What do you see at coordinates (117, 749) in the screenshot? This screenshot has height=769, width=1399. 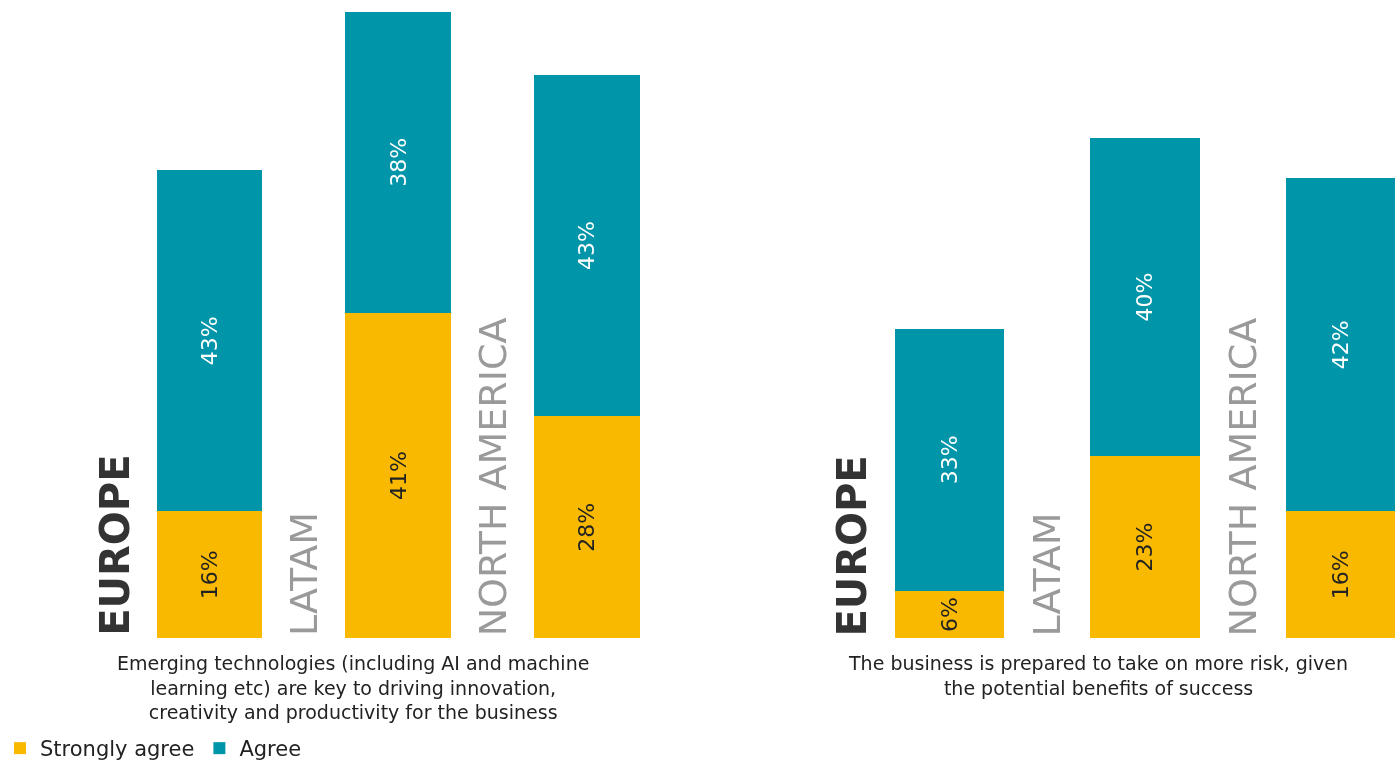 I see `legend-label: Strongly agree` at bounding box center [117, 749].